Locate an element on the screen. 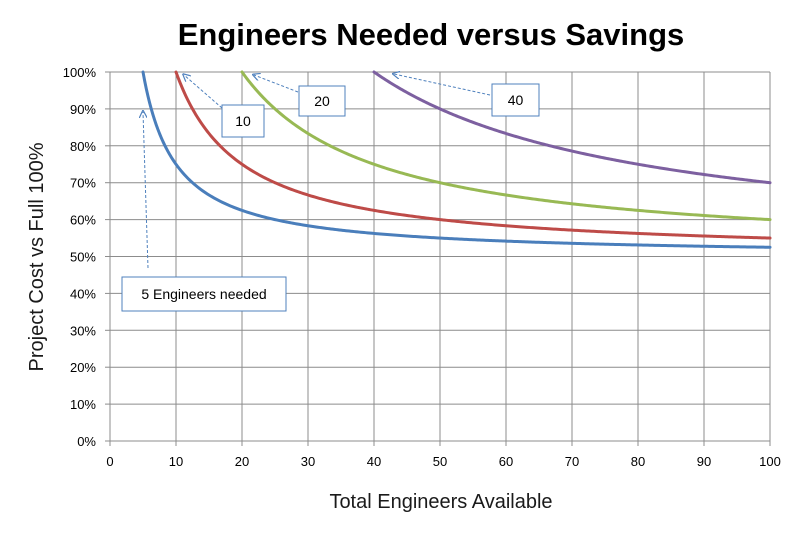 Image resolution: width=800 pixels, height=539 pixels. y-tick-label: 20% is located at coordinates (83, 367).